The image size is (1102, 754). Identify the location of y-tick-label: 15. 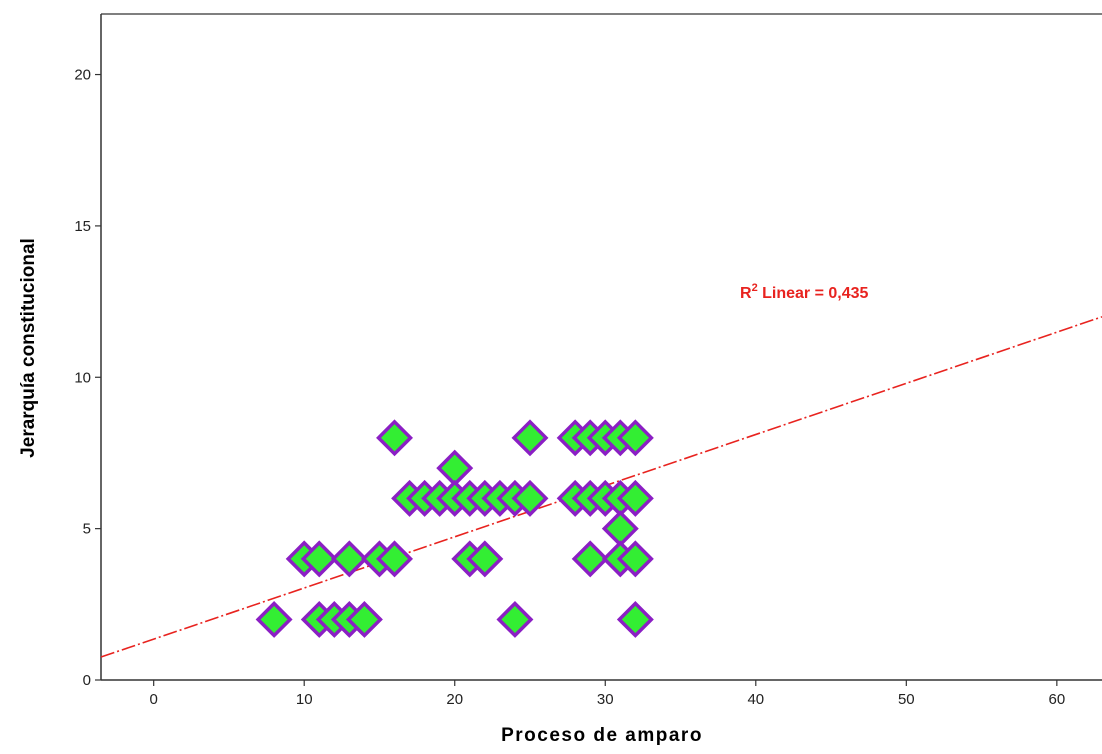
(82, 226).